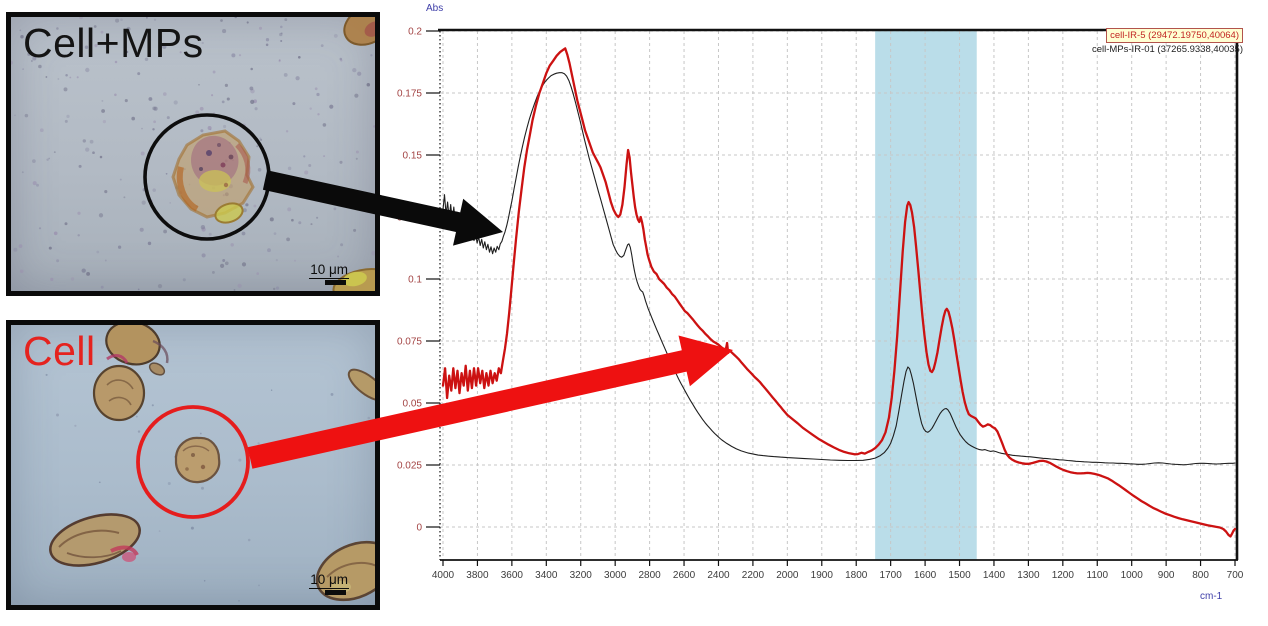  Describe the element at coordinates (581, 575) in the screenshot. I see `svg-text: 3200` at that location.